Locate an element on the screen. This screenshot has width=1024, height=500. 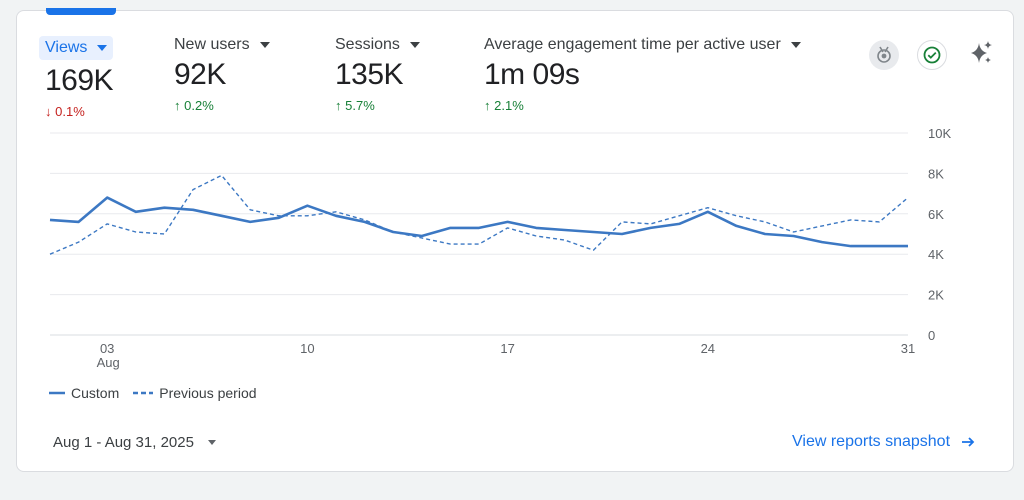
legend-solid-swatch is located at coordinates (57, 393).